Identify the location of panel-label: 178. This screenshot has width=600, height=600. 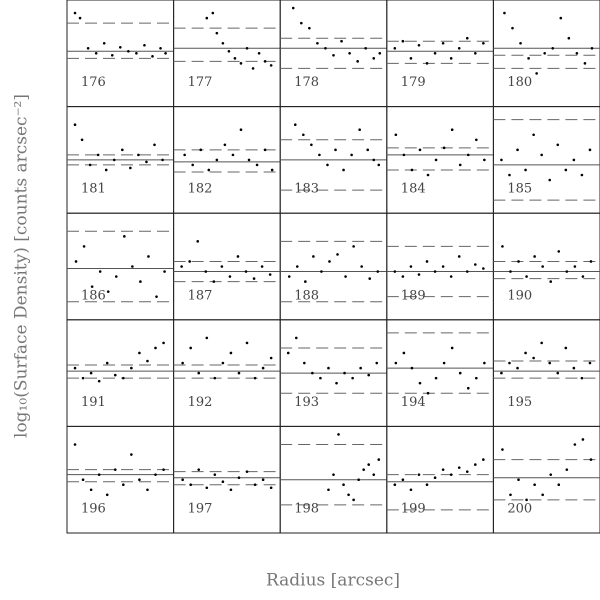
(306, 82).